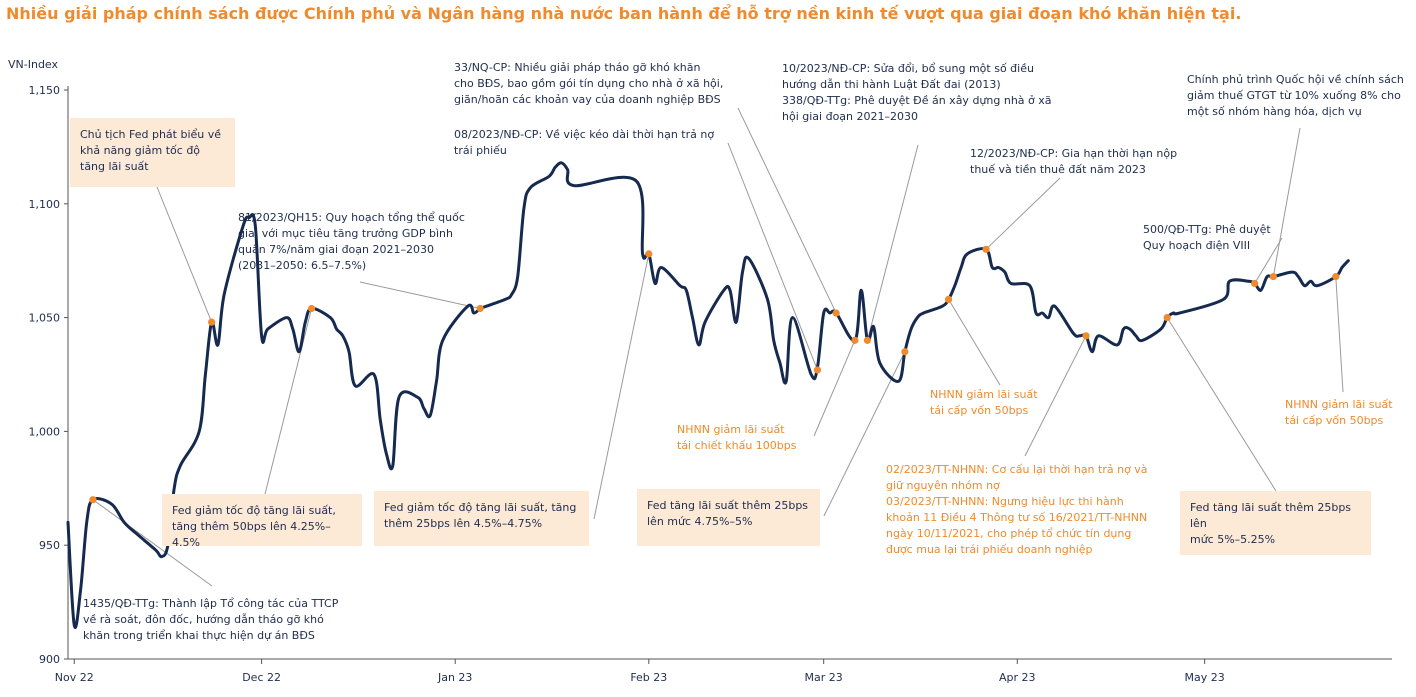 This screenshot has width=1416, height=697. Describe the element at coordinates (855, 340) in the screenshot. I see `event-marker-sbv-discount` at that location.